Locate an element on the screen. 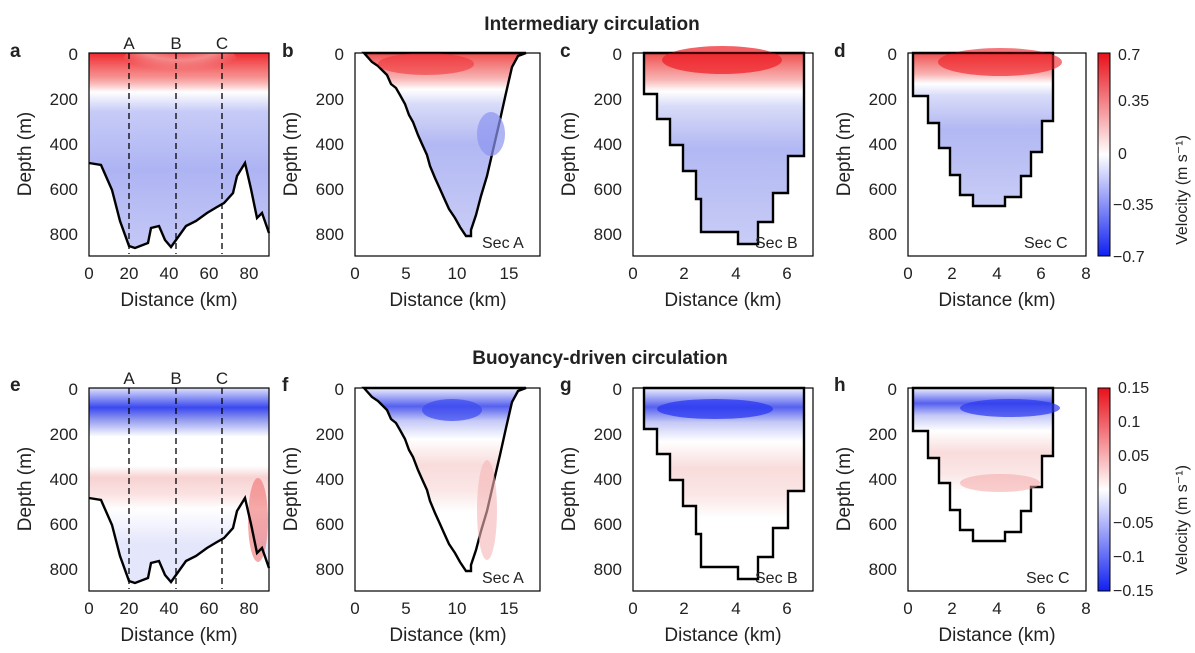  panel-letter: d is located at coordinates (840, 51).